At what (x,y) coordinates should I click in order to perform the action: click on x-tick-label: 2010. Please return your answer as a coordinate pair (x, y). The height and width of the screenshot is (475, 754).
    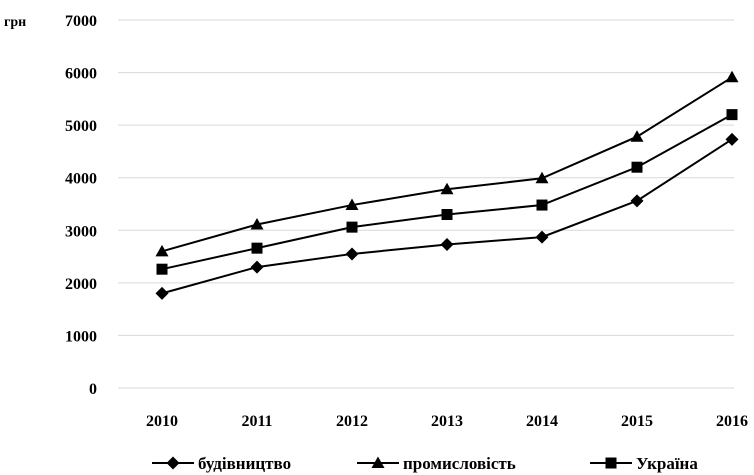
    Looking at the image, I should click on (162, 421).